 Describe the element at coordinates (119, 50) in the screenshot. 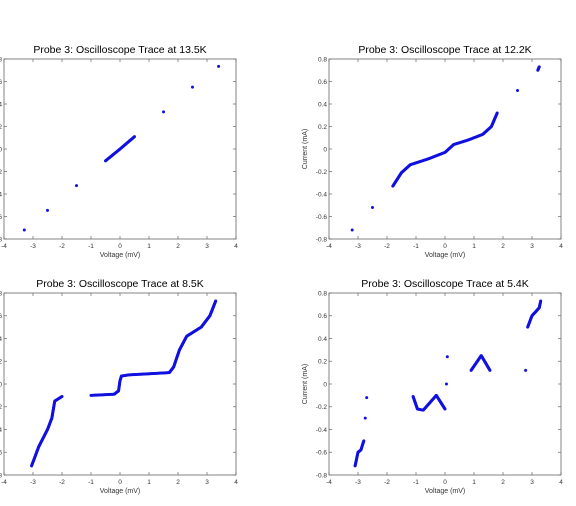

I see `chart-title: Probe 3: Oscilloscope Trace at 13.5K` at that location.